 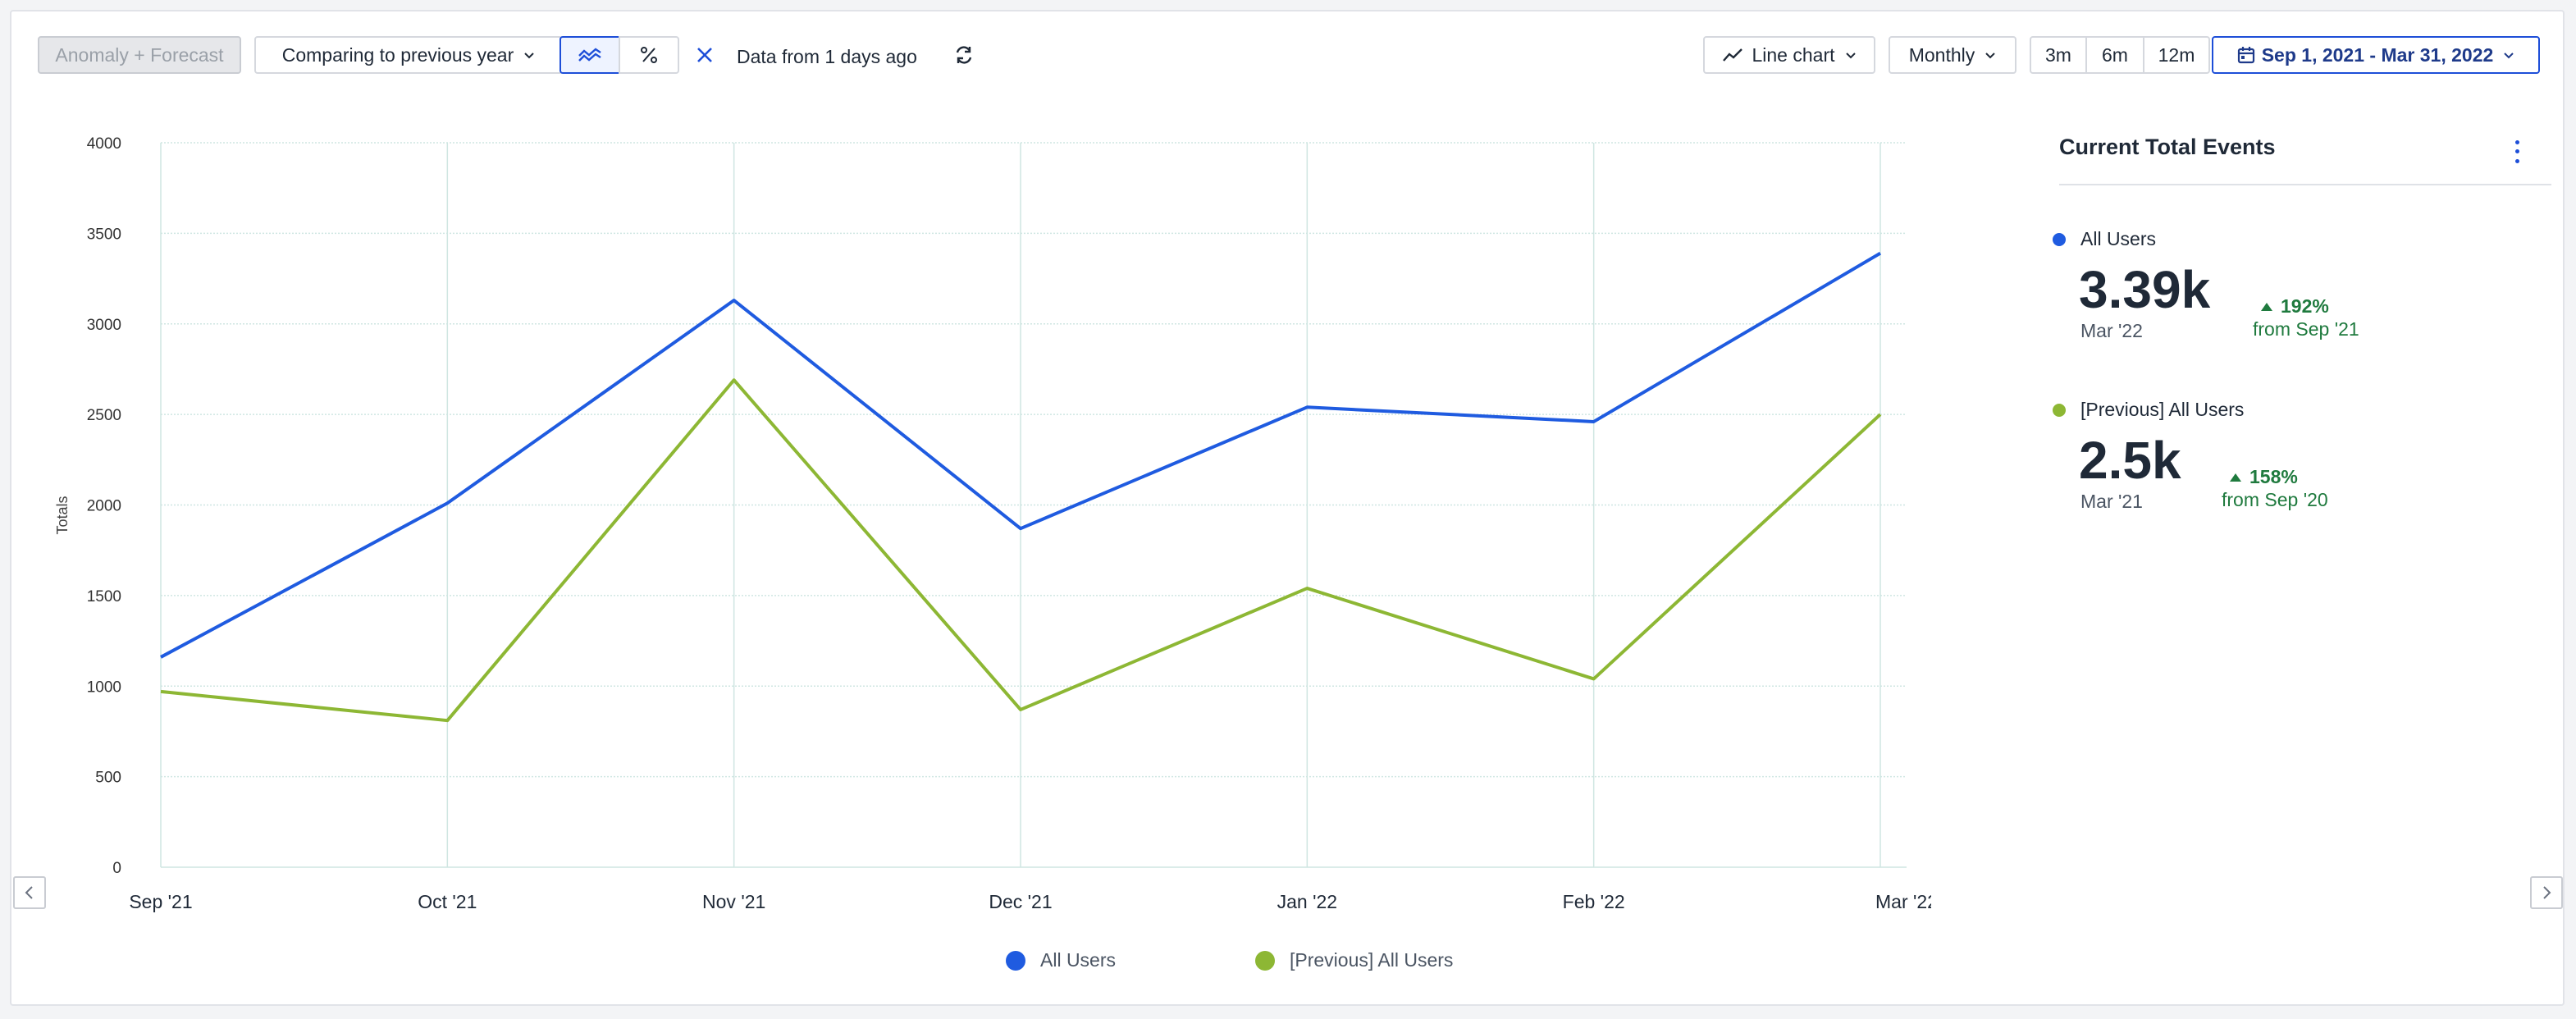 I want to click on anomaly-forecast-label: Anomaly + Forecast, so click(x=139, y=55).